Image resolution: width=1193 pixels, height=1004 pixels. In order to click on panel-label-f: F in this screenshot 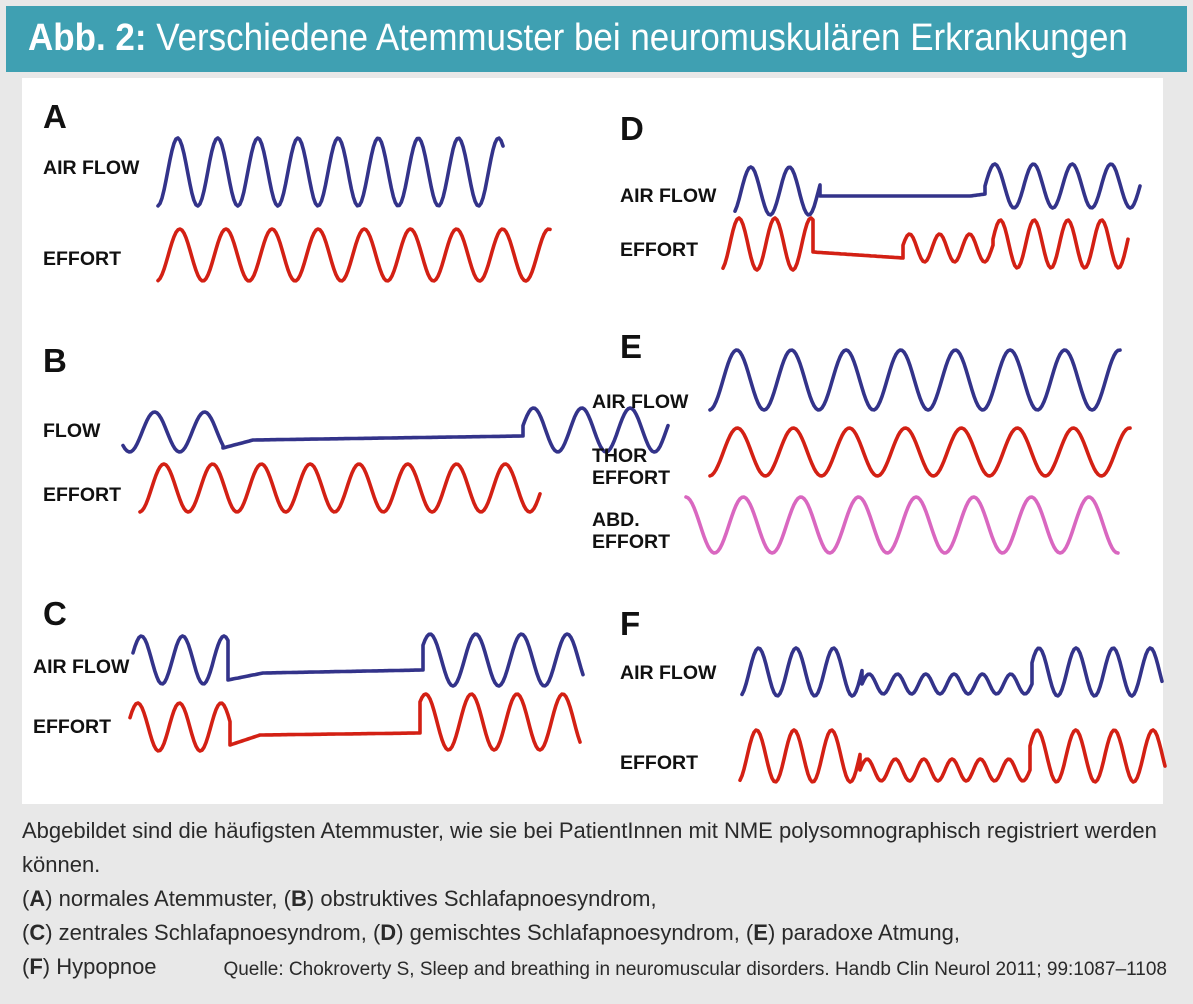, I will do `click(630, 623)`.